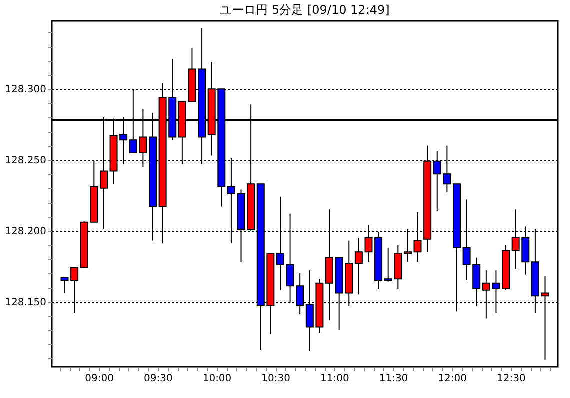  I want to click on chart-title: ユーロ円 5分足 [09/10 12:49], so click(305, 10).